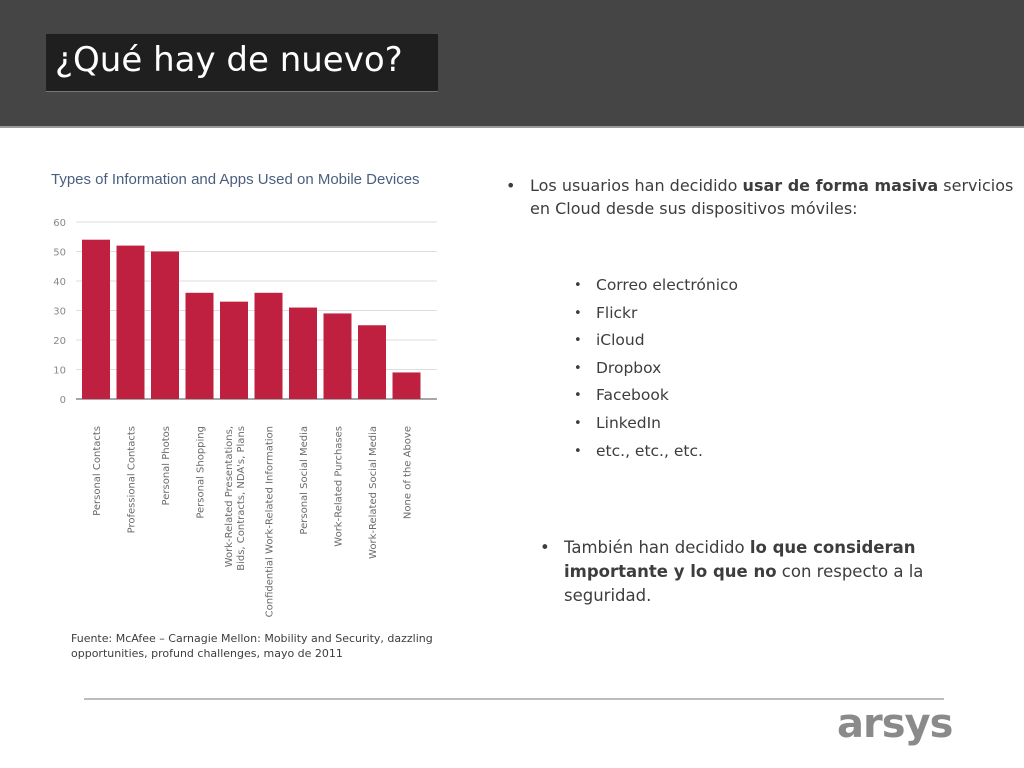 This screenshot has width=1024, height=768. What do you see at coordinates (59, 312) in the screenshot?
I see `y-tick-label: 30` at bounding box center [59, 312].